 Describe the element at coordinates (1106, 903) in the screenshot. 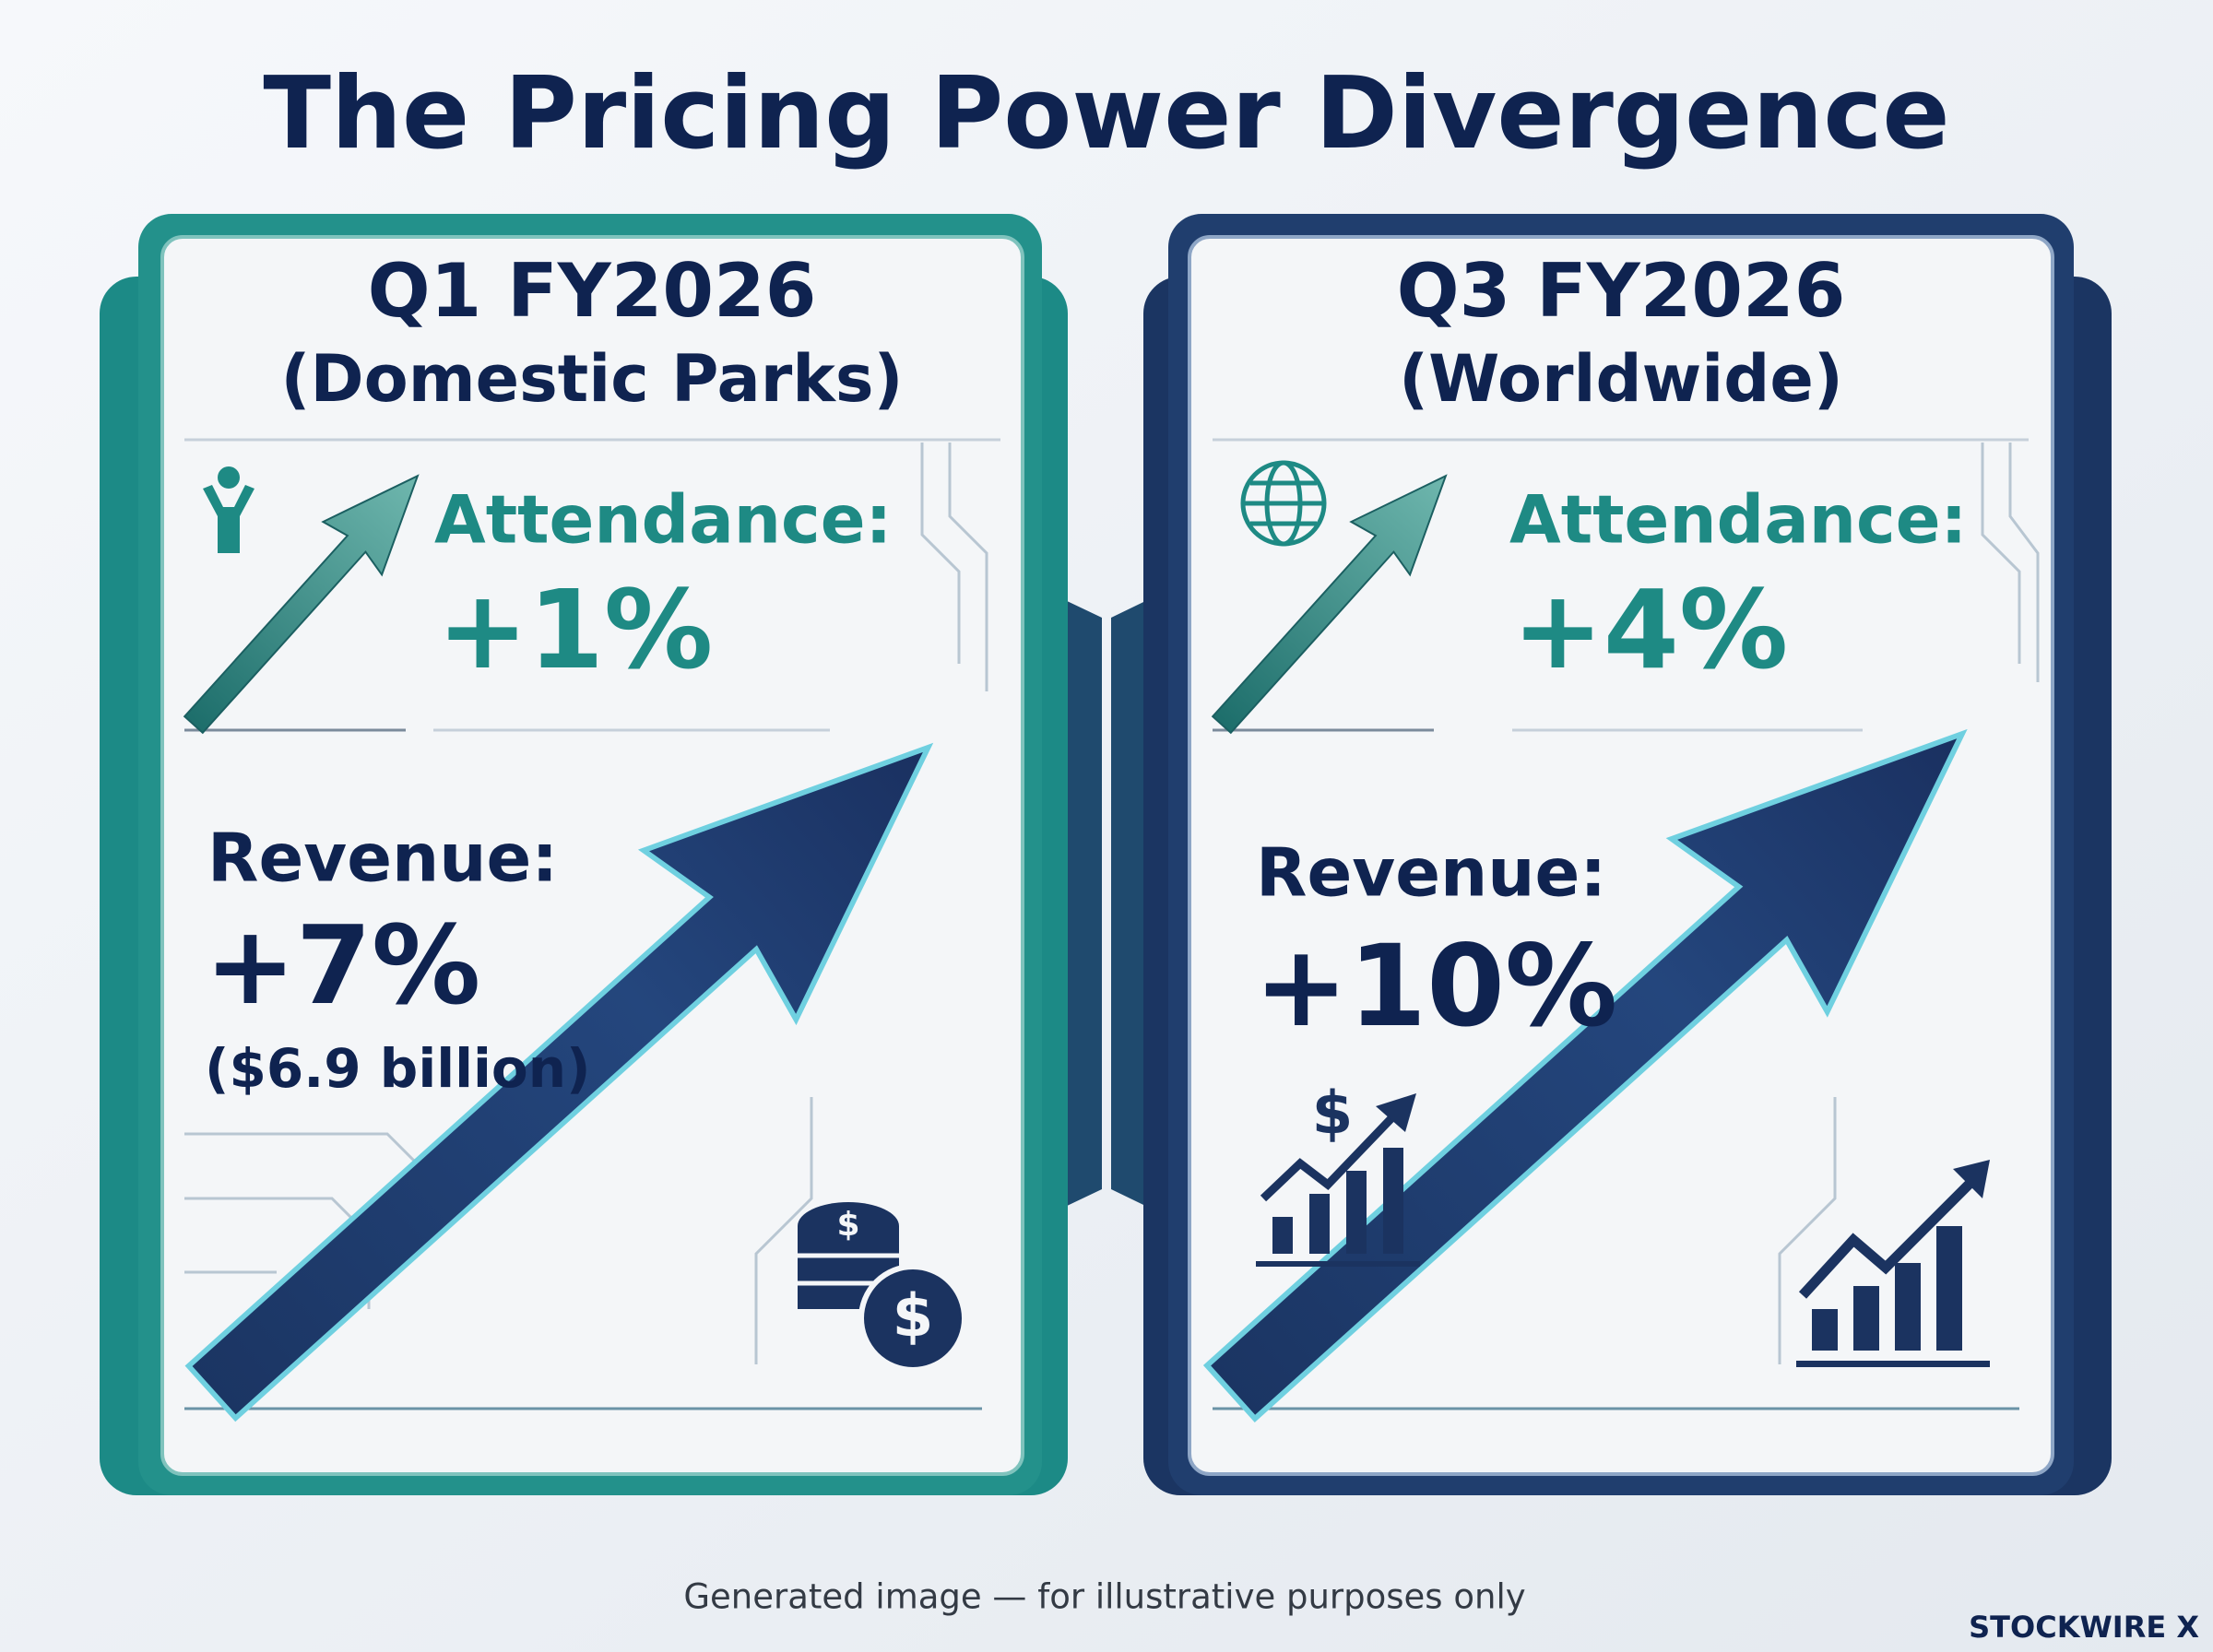

I see `connector` at that location.